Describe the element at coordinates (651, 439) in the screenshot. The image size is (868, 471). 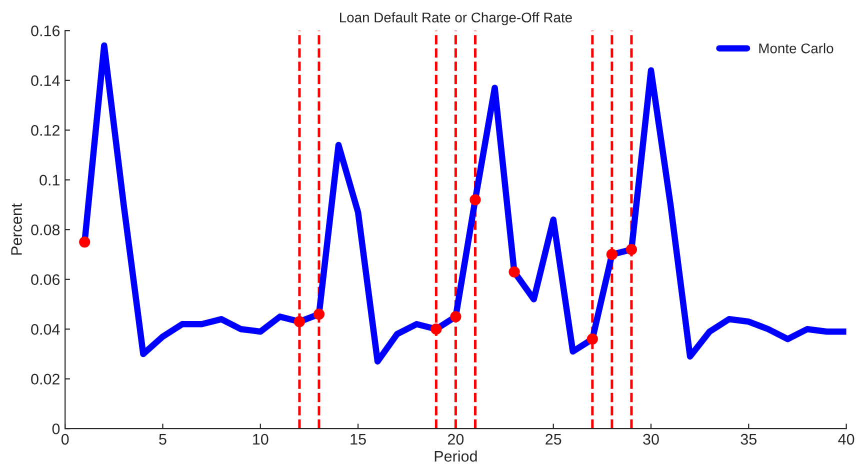
I see `x-tick-label: 30` at that location.